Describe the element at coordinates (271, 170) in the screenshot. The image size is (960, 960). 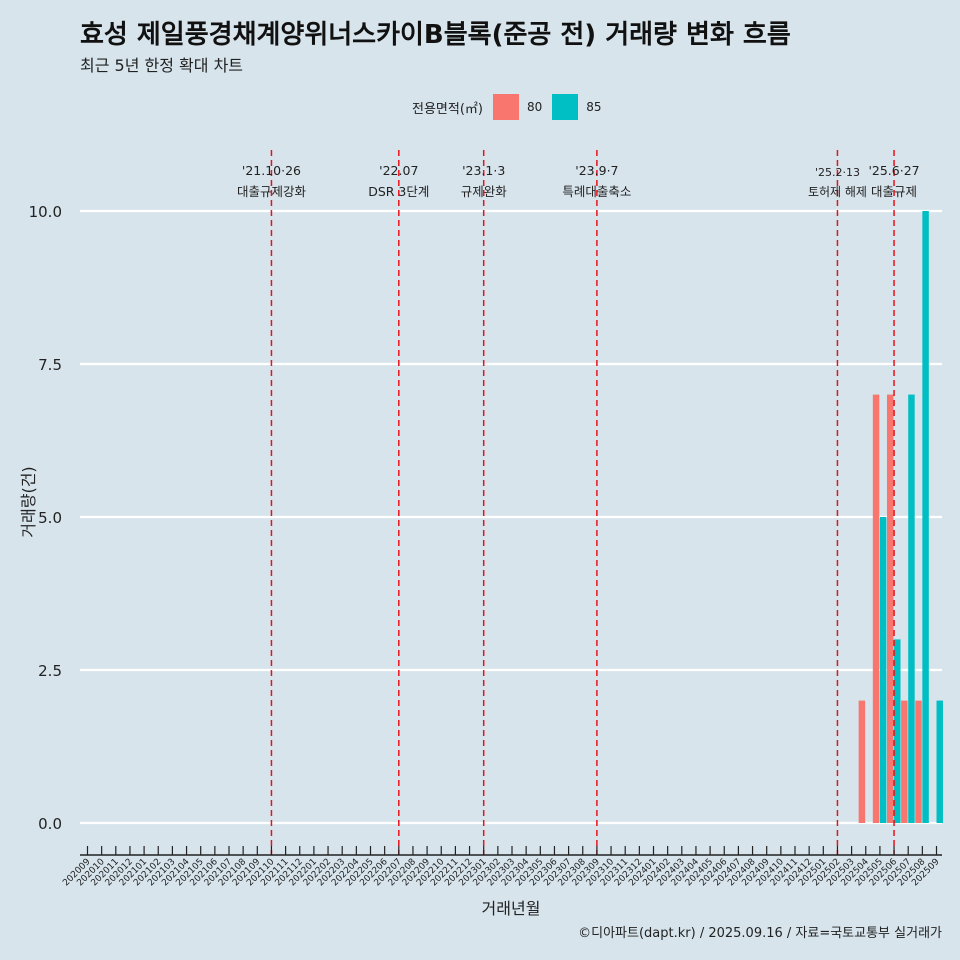
I see `event-date-label: '21.10·26` at that location.